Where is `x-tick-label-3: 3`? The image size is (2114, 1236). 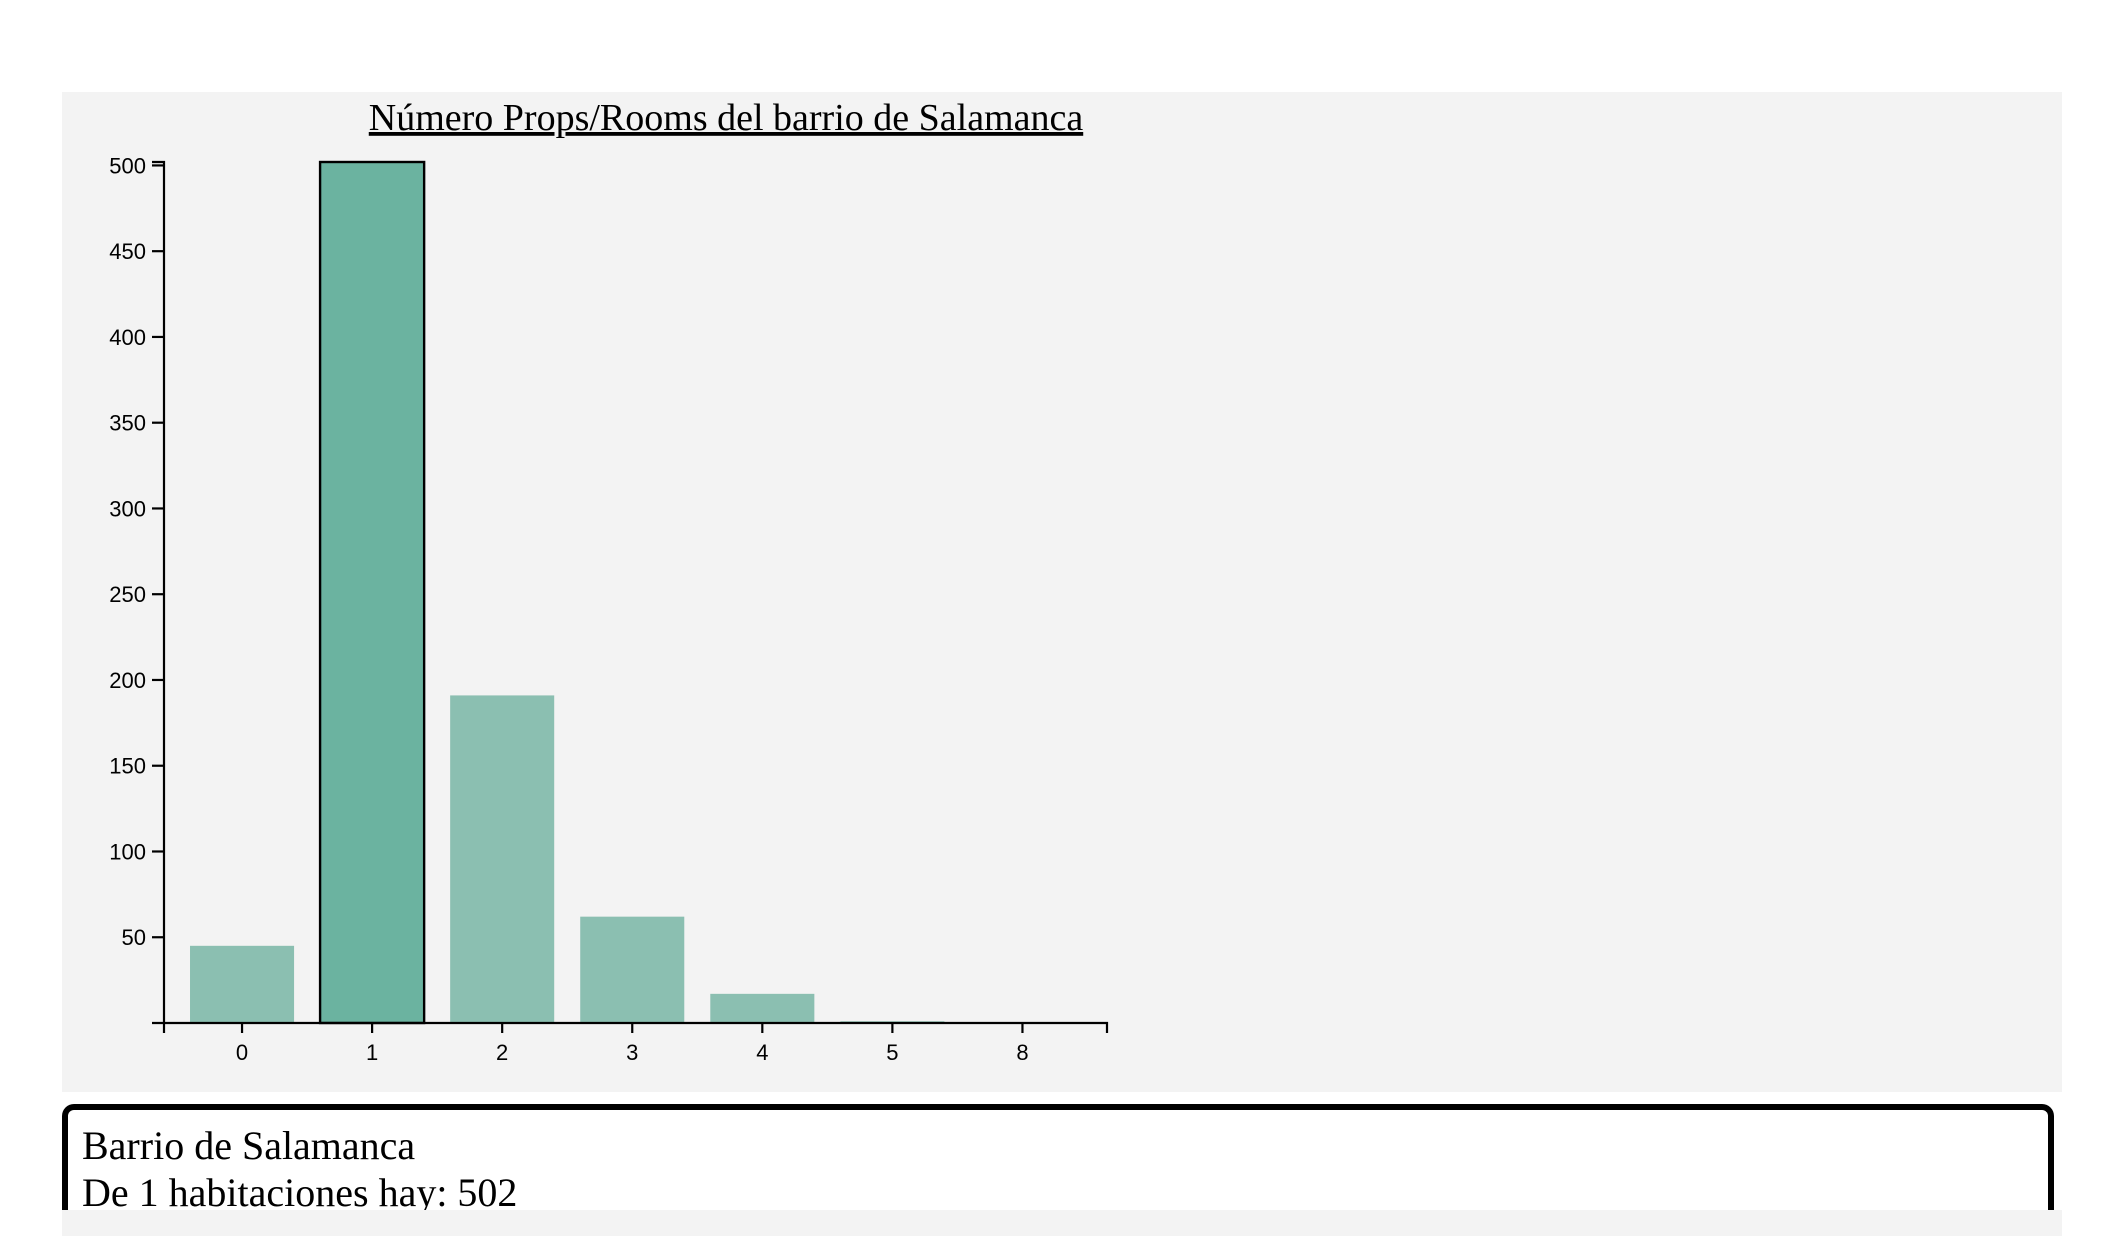 x-tick-label-3: 3 is located at coordinates (632, 1052).